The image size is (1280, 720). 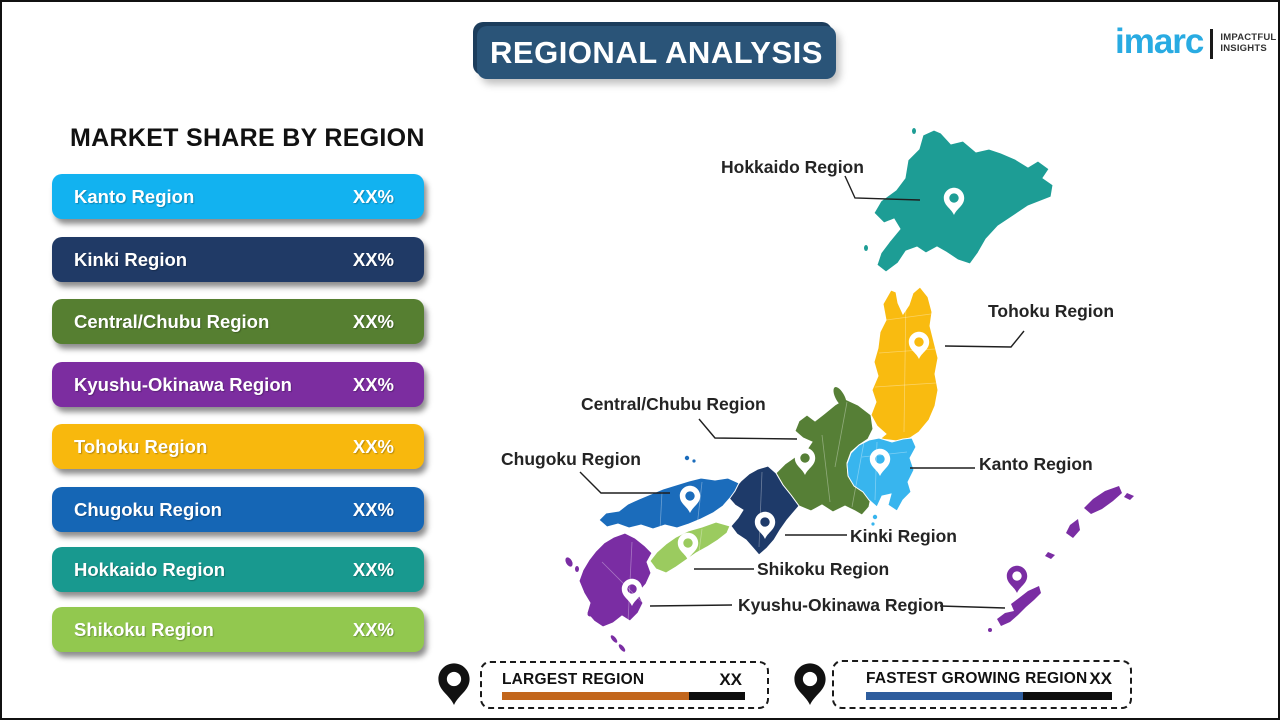 I want to click on kinki-pin-icon, so click(x=765, y=525).